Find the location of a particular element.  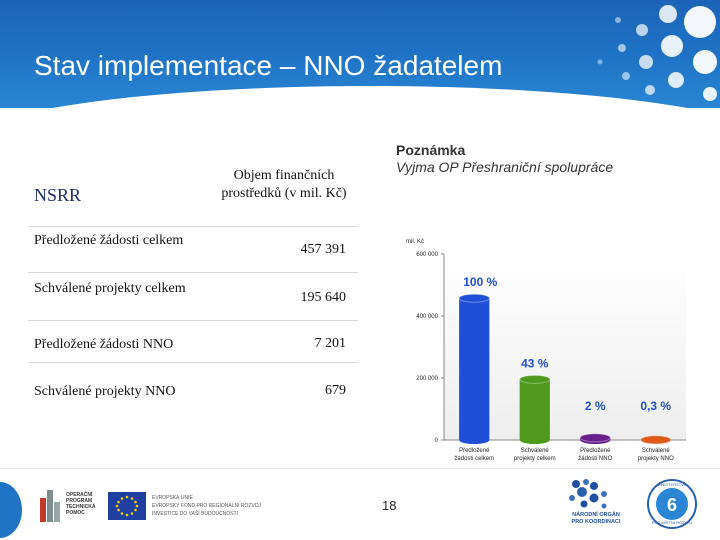

data-label: 0,3 % is located at coordinates (655, 406).